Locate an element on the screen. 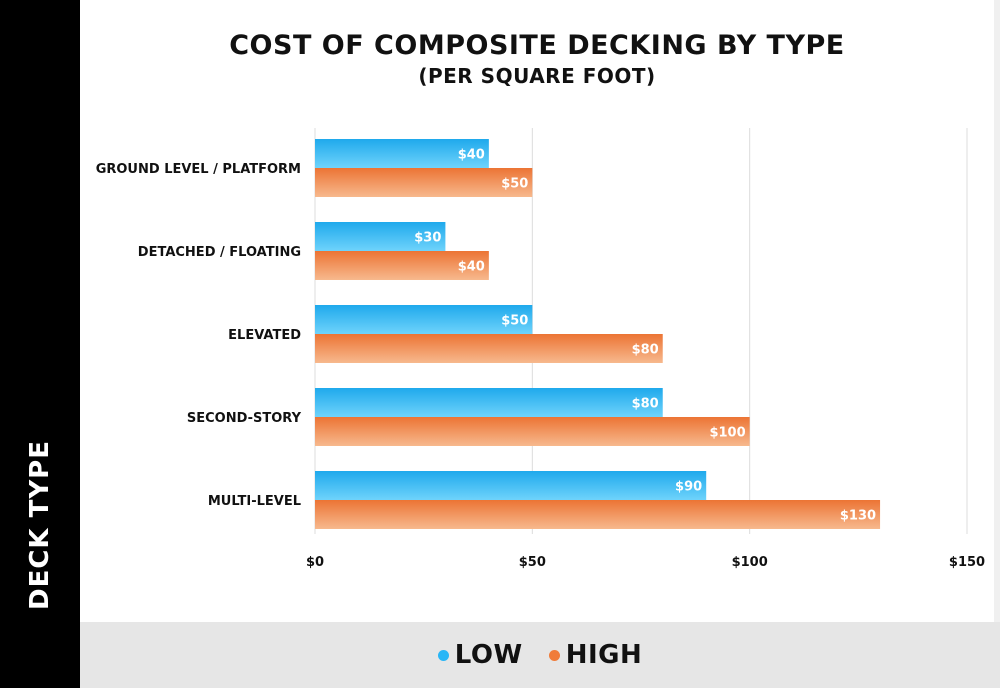  legend-item-low: LOW is located at coordinates (480, 655).